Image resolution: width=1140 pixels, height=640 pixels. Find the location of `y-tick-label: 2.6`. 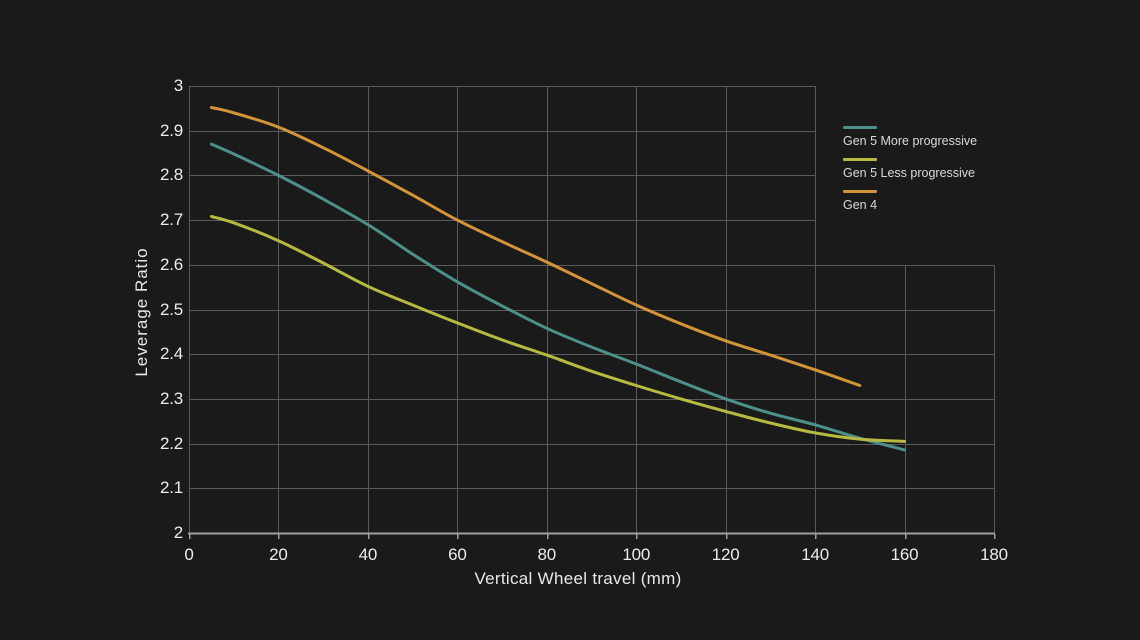

y-tick-label: 2.6 is located at coordinates (171, 264).